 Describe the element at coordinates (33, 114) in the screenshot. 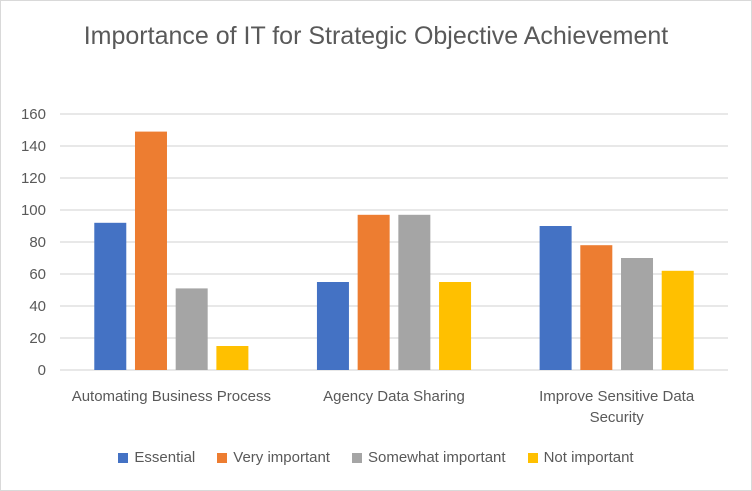

I see `y-tick-label: 160` at that location.